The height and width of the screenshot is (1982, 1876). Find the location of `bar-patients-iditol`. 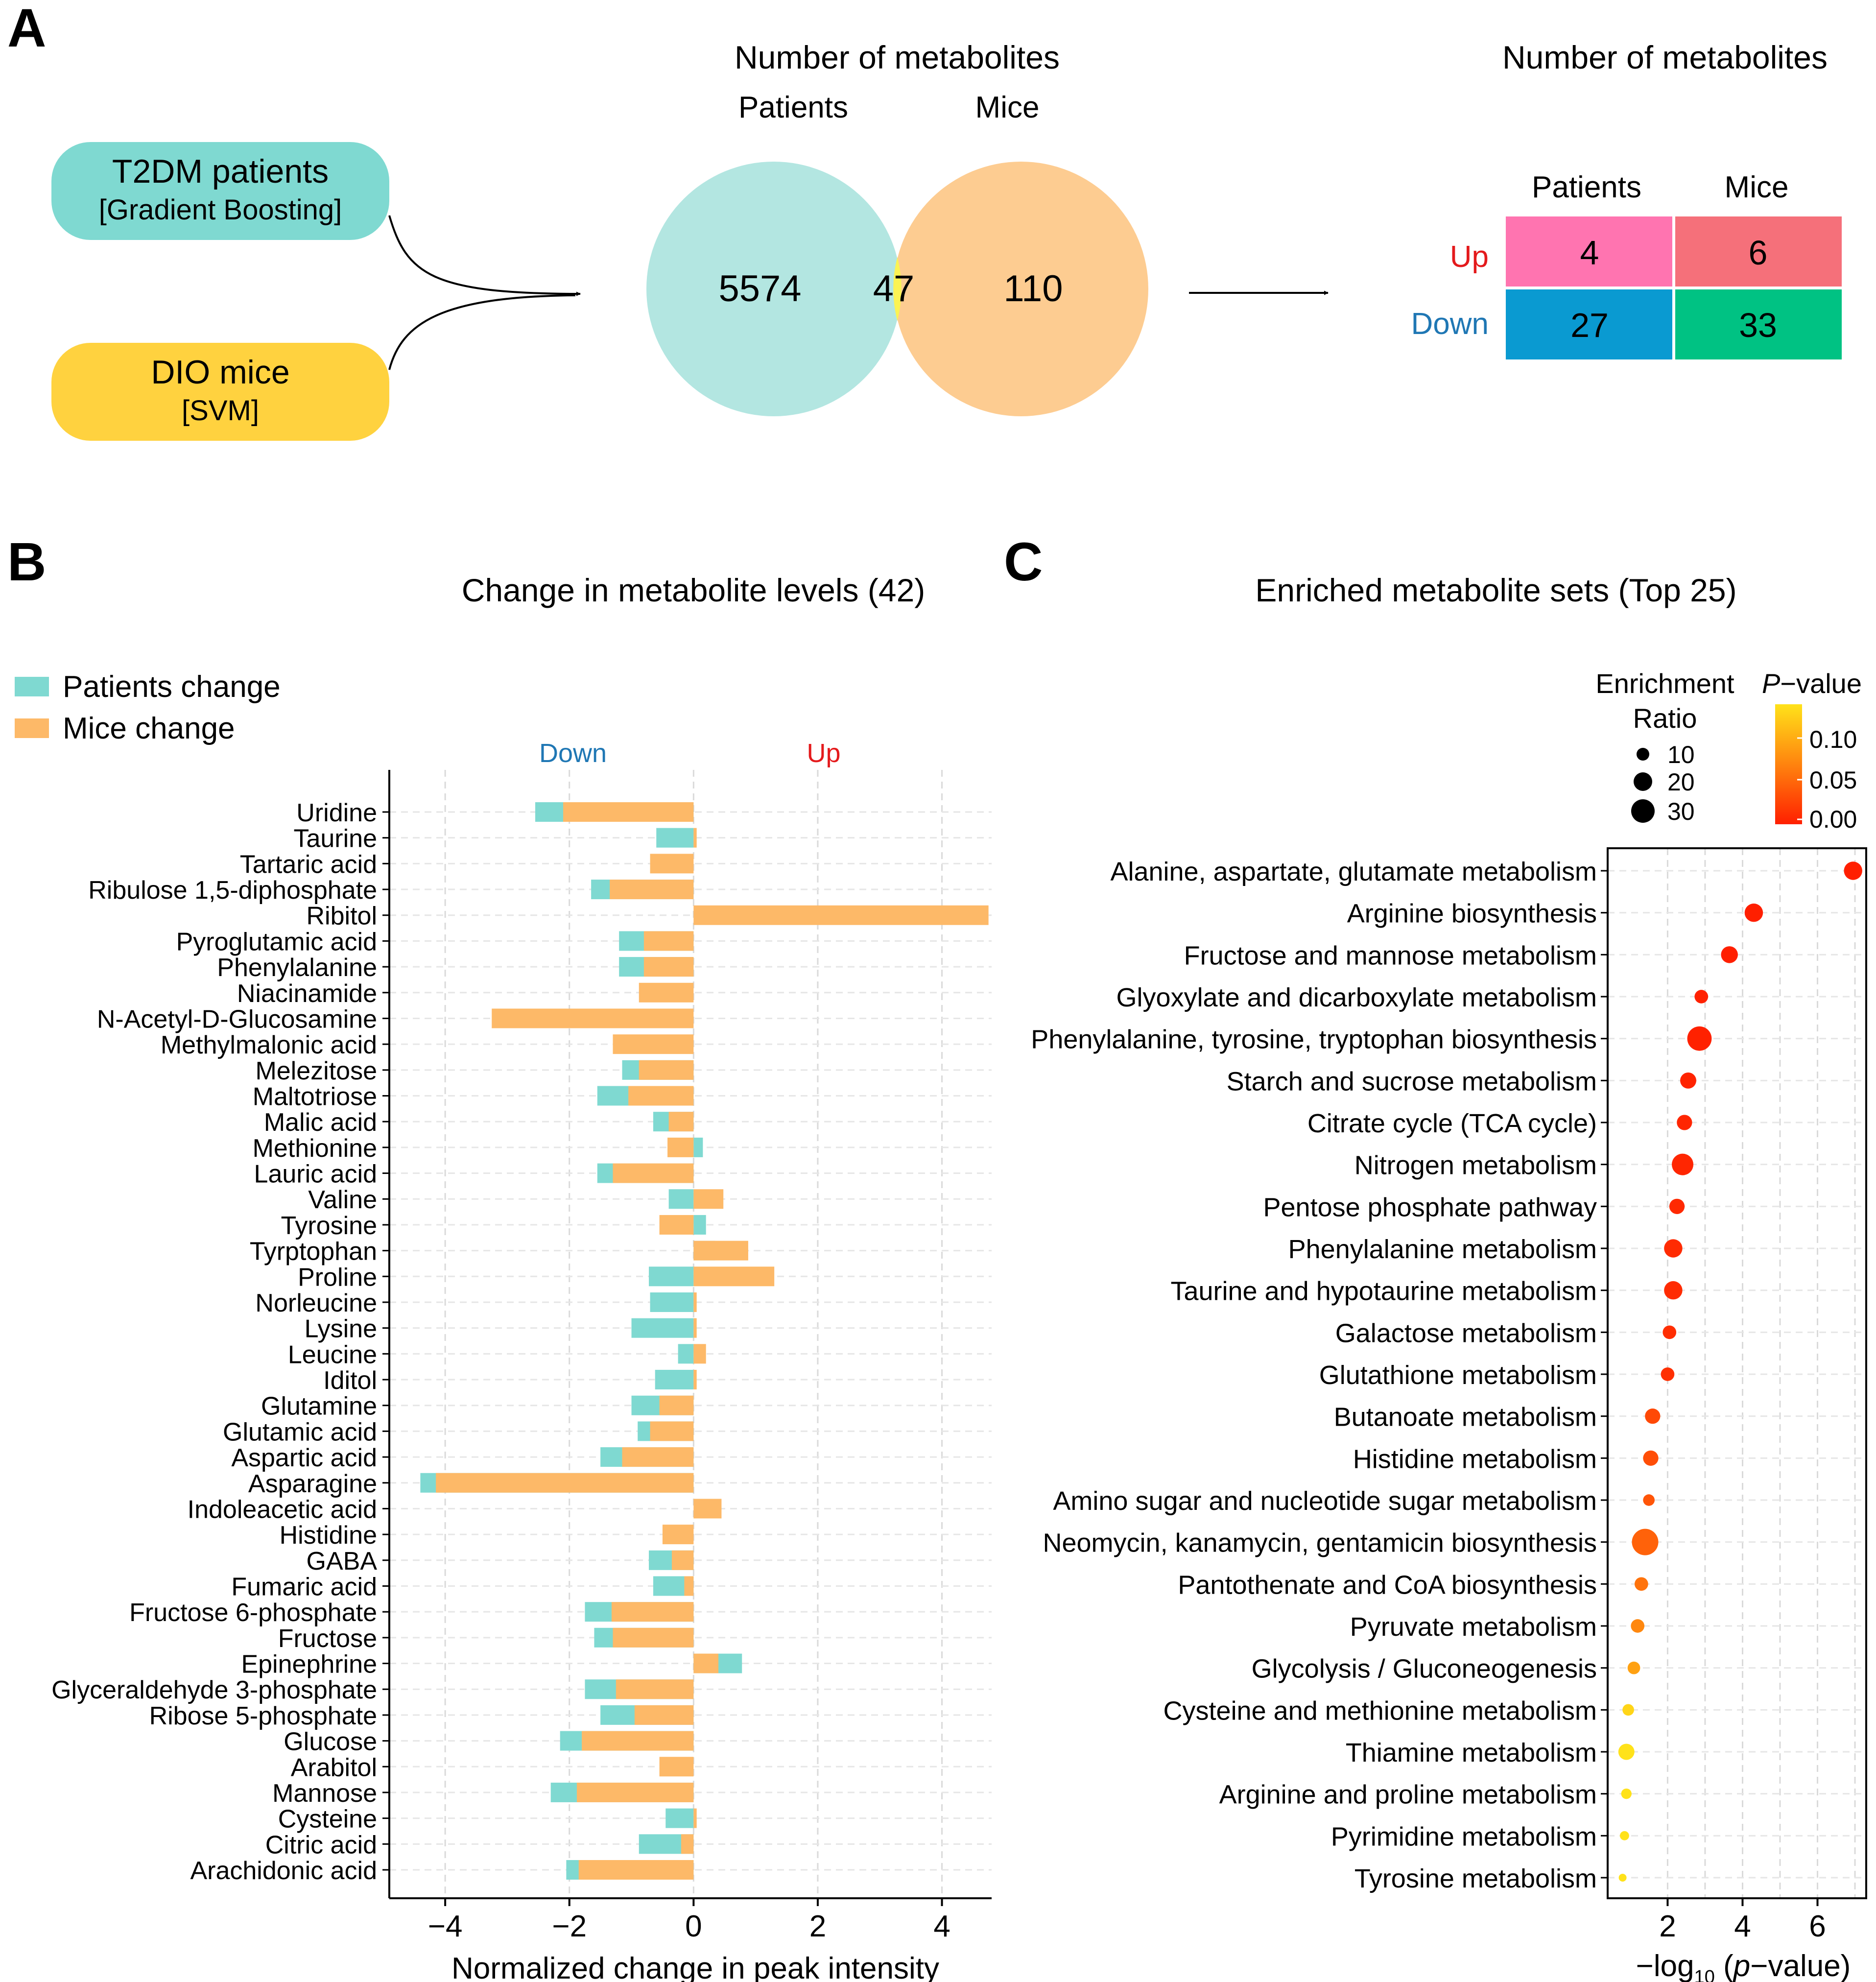

bar-patients-iditol is located at coordinates (674, 1380).